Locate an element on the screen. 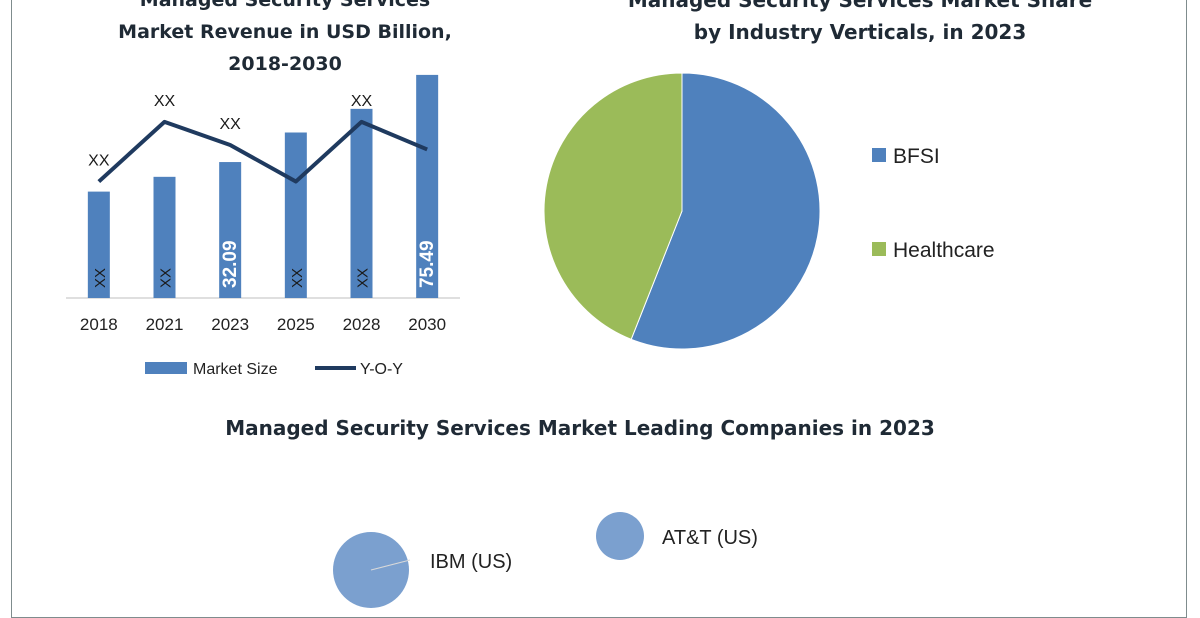 The image size is (1200, 618). pie-slice-bfsi is located at coordinates (725, 211).